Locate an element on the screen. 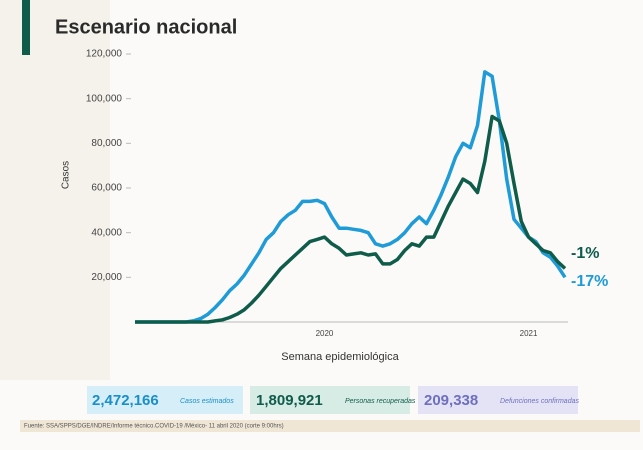 The image size is (643, 450). y-tick-label: 80,000 is located at coordinates (106, 143).